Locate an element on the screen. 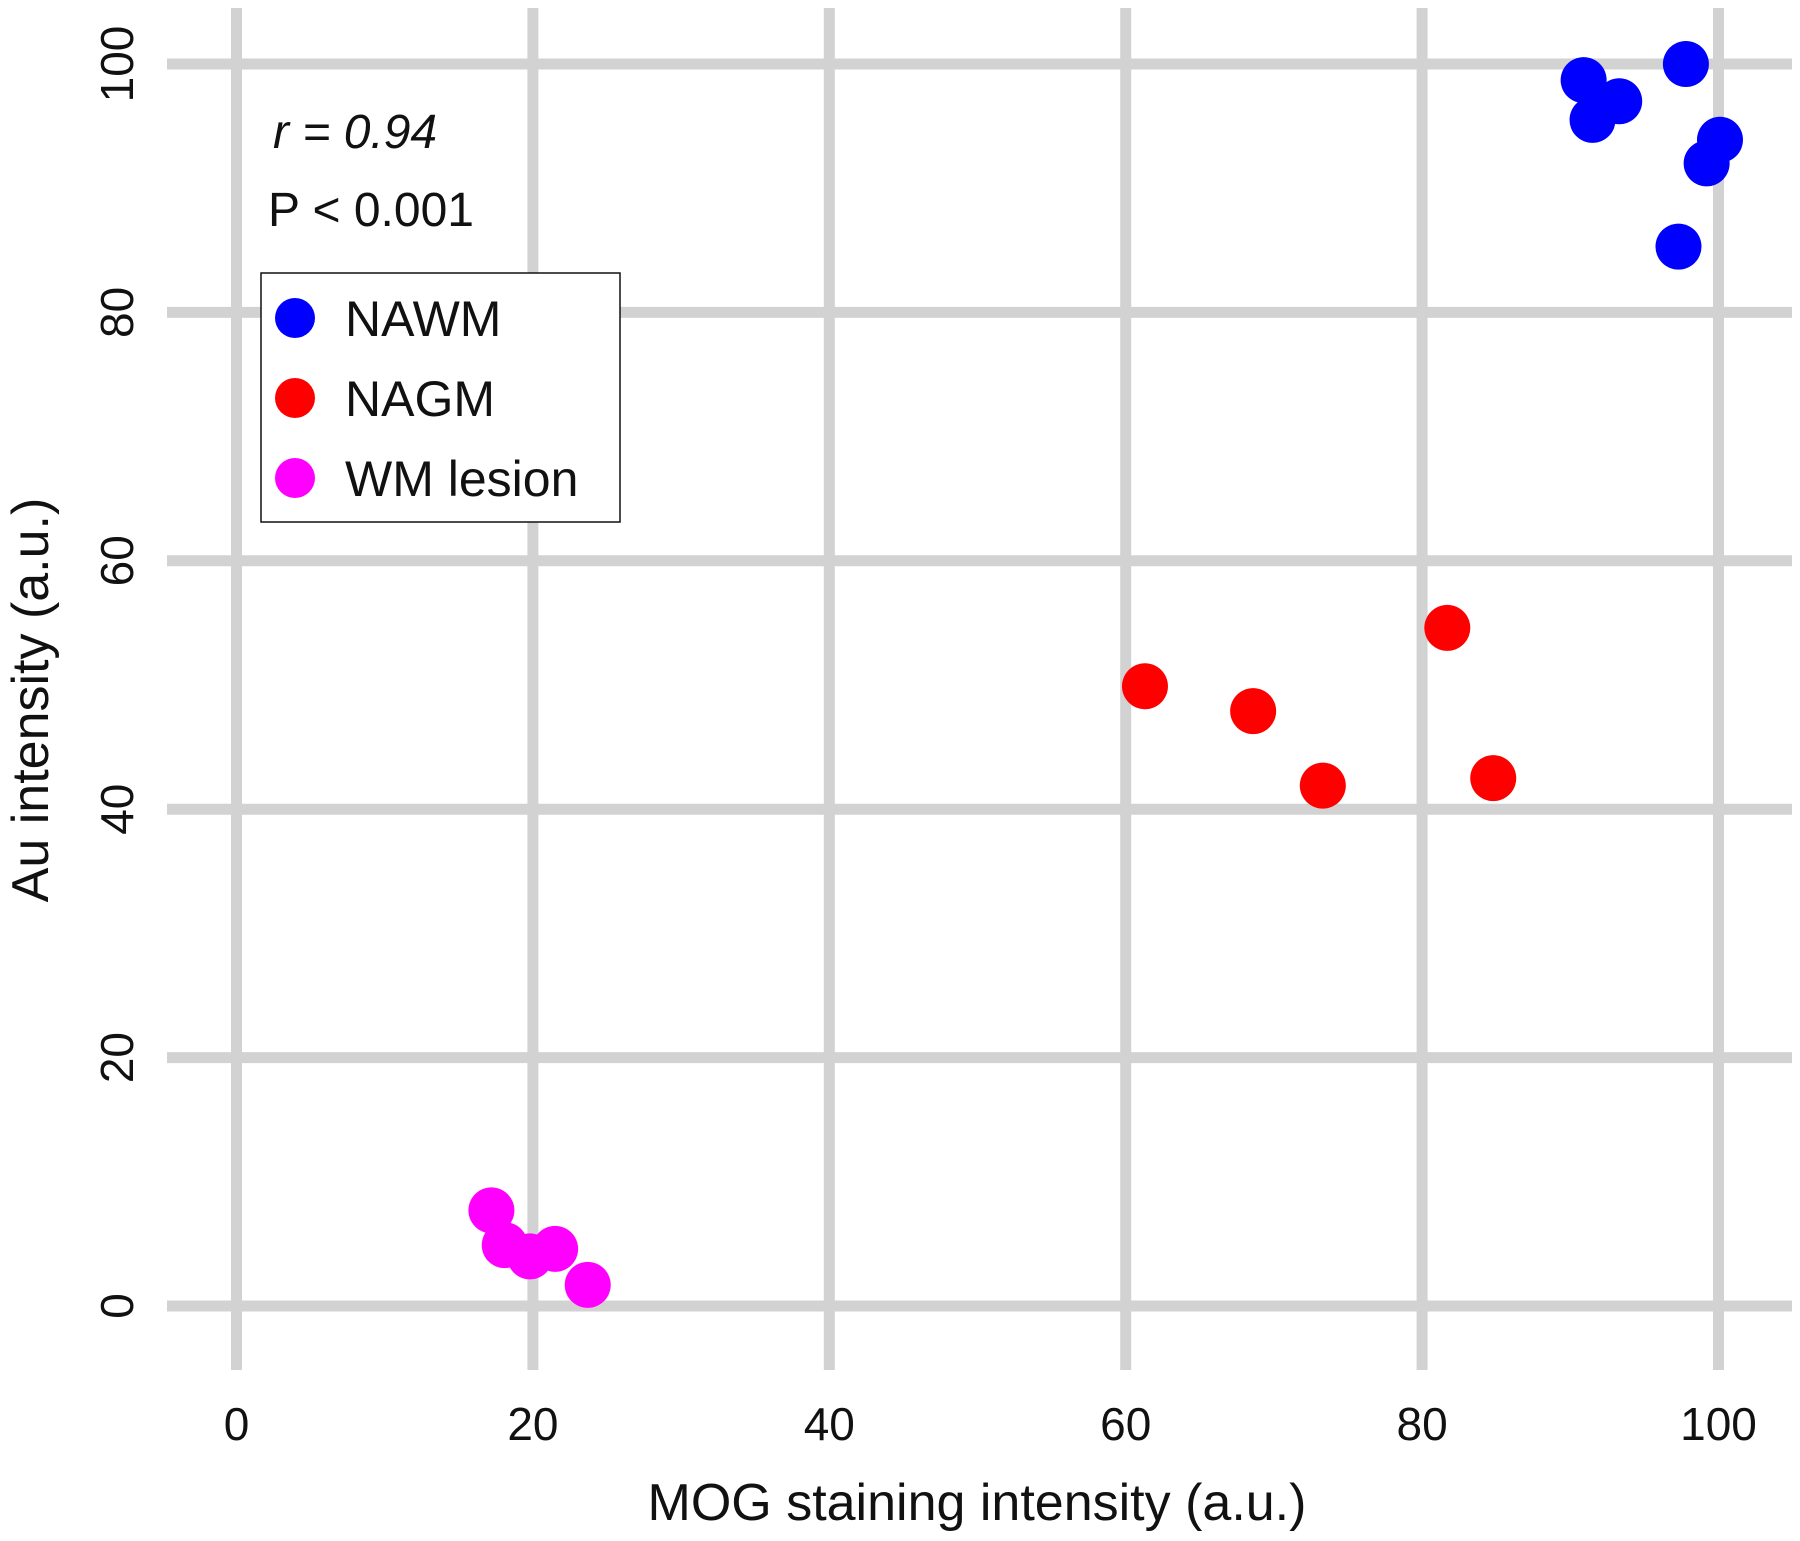 Image resolution: width=1800 pixels, height=1541 pixels. x-tick-labels: 0 20 40 60 80 100 is located at coordinates (990, 1424).